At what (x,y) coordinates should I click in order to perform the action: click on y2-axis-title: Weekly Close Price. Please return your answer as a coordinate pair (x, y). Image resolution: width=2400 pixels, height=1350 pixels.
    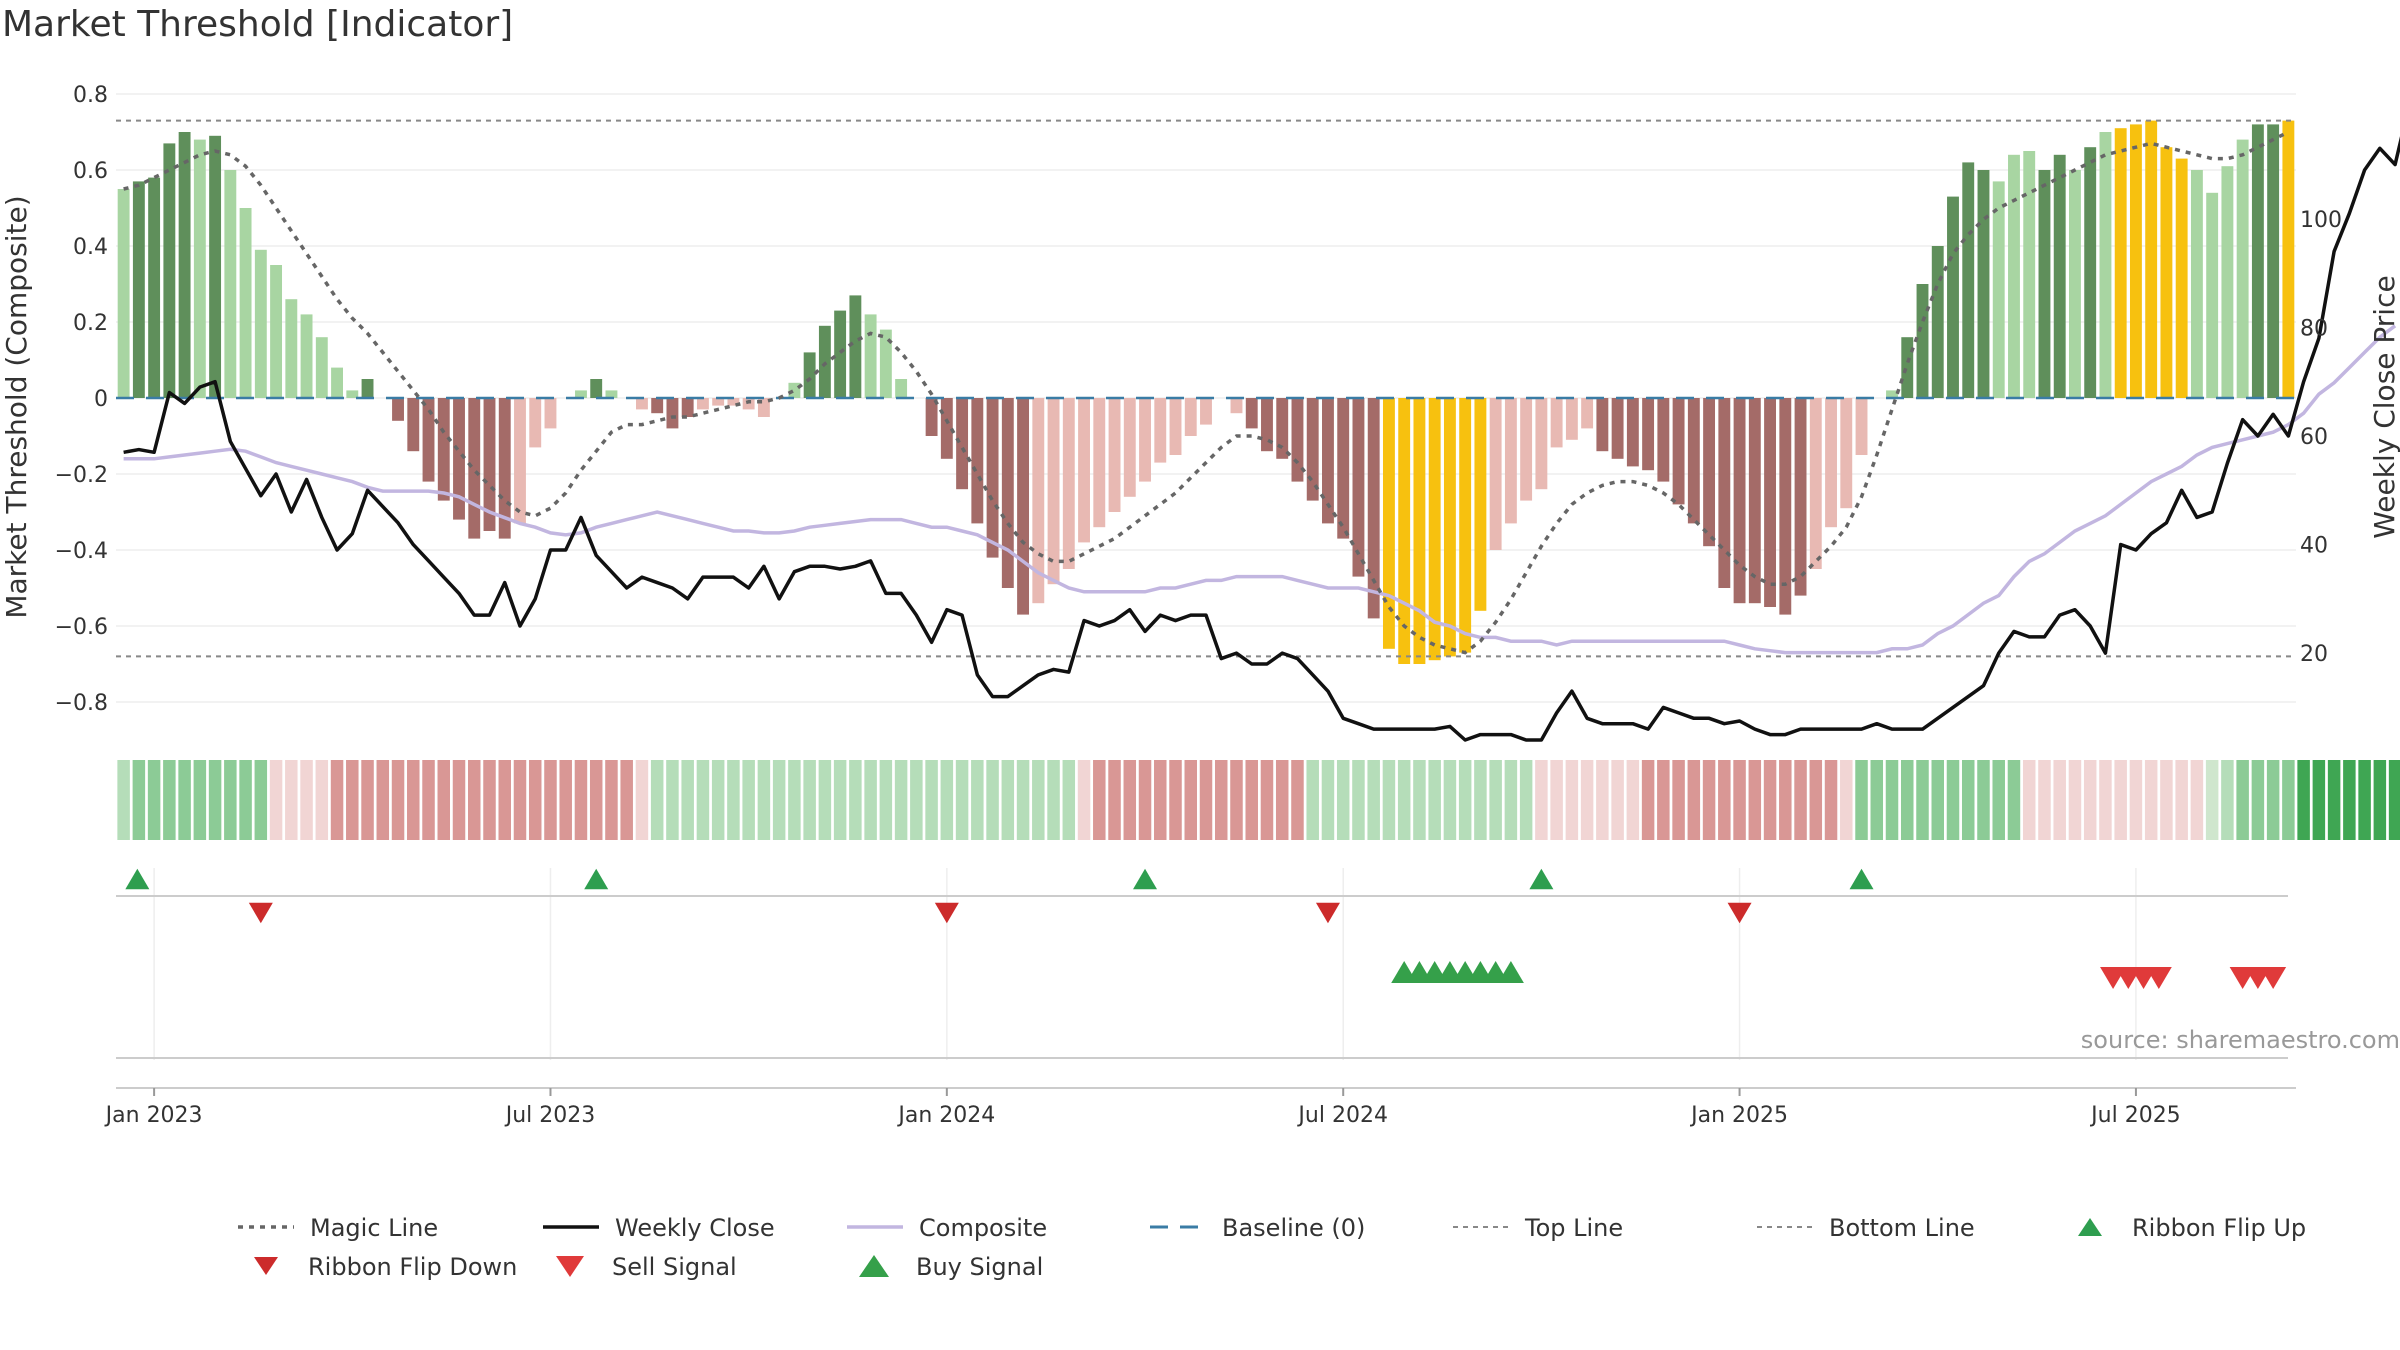
    Looking at the image, I should click on (2384, 406).